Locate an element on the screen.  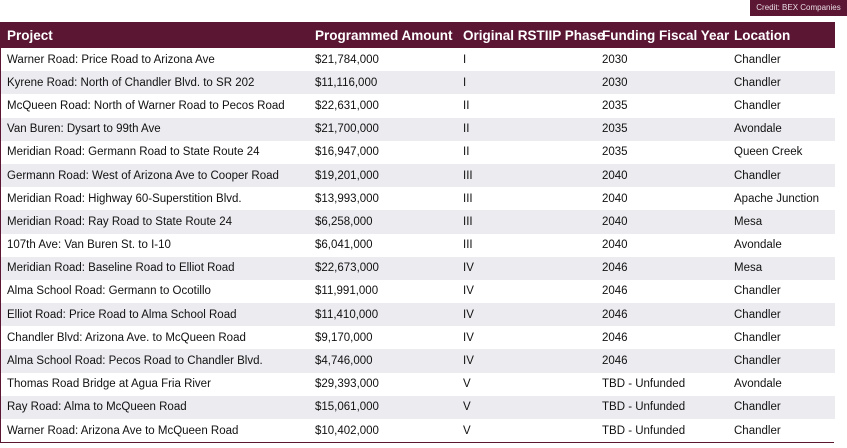
programmed-amount-cell: $11,410,000 is located at coordinates (383, 315).